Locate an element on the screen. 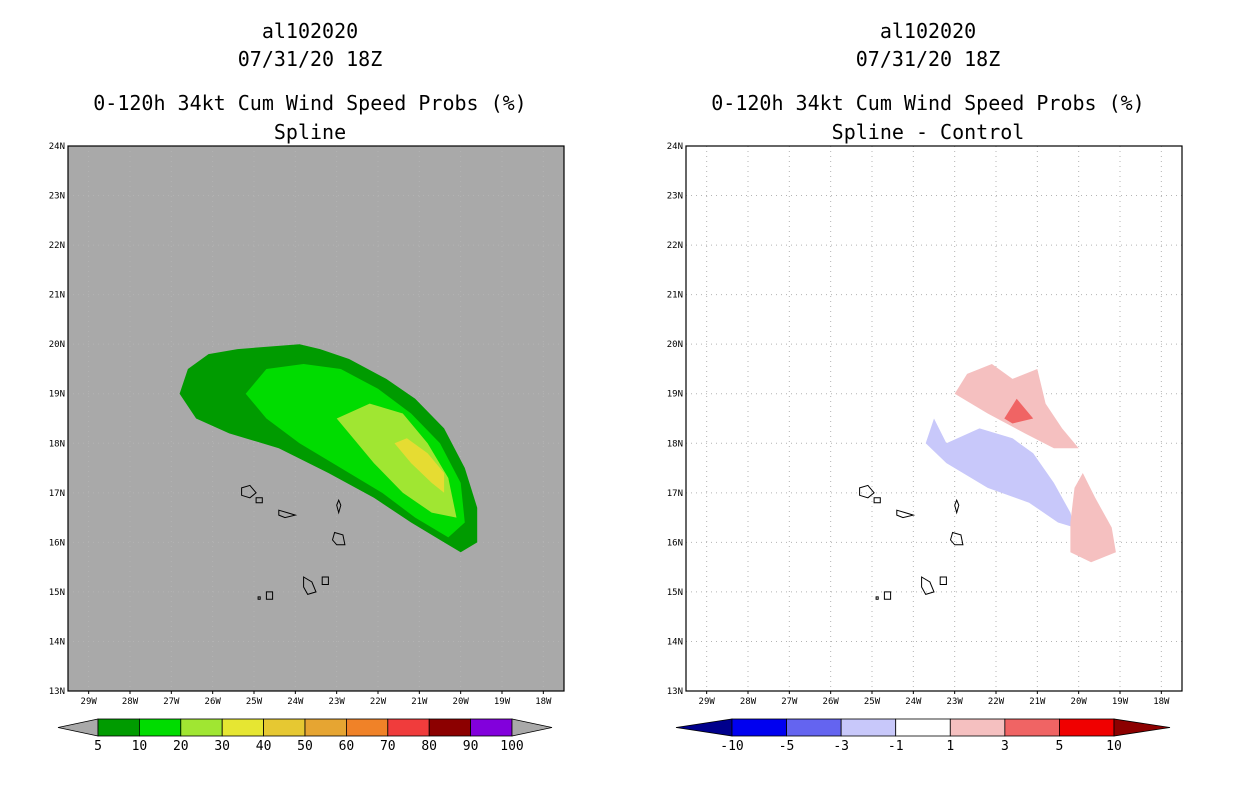 The height and width of the screenshot is (800, 1236). colorbar-label: 1 is located at coordinates (950, 746).